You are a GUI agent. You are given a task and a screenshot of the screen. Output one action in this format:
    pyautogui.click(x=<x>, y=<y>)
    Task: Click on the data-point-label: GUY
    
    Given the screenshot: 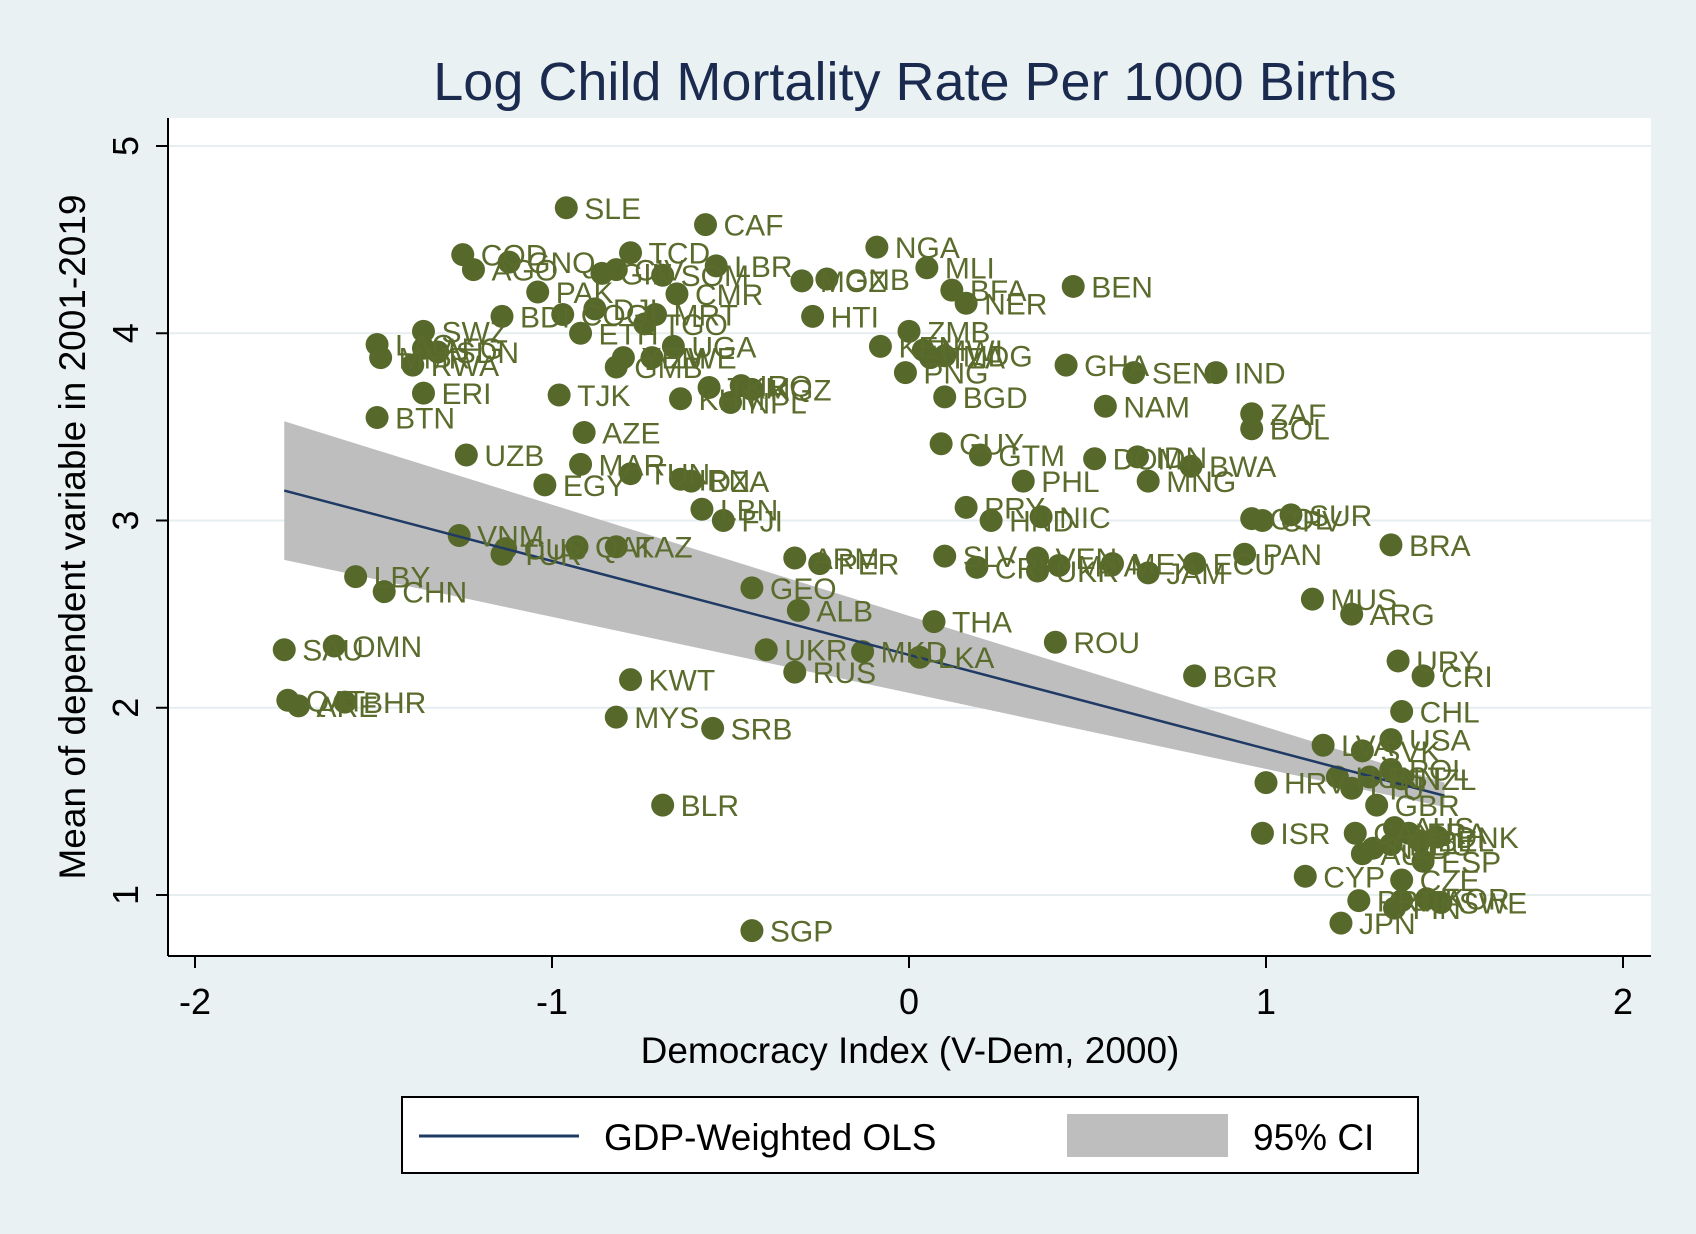 What is the action you would take?
    pyautogui.click(x=991, y=445)
    